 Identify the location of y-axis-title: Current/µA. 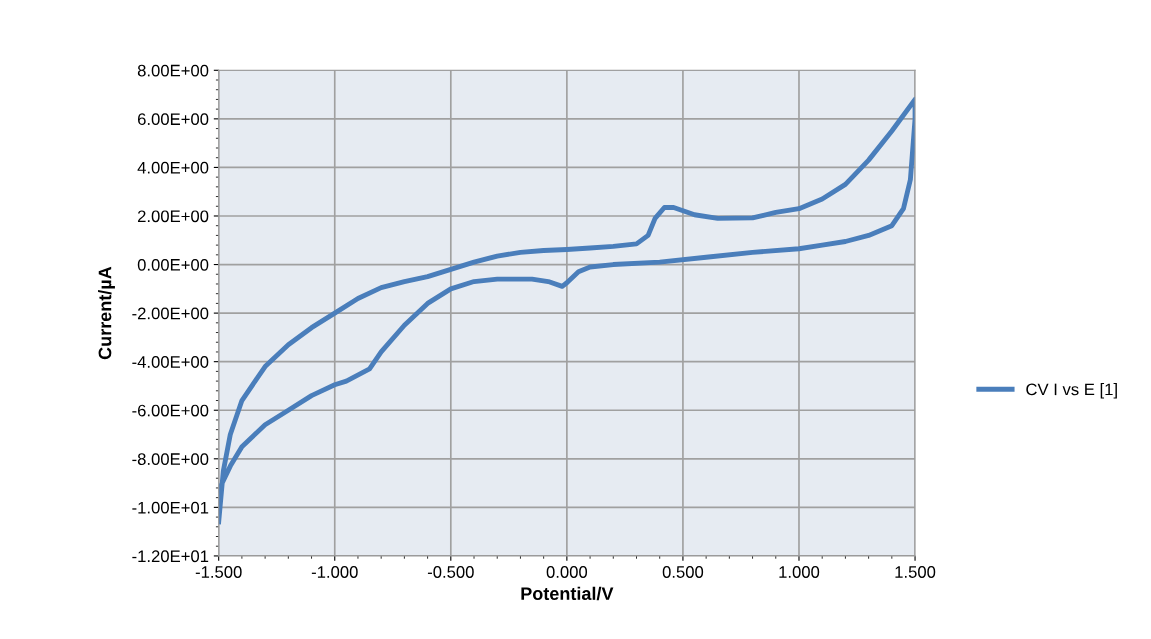
(106, 313).